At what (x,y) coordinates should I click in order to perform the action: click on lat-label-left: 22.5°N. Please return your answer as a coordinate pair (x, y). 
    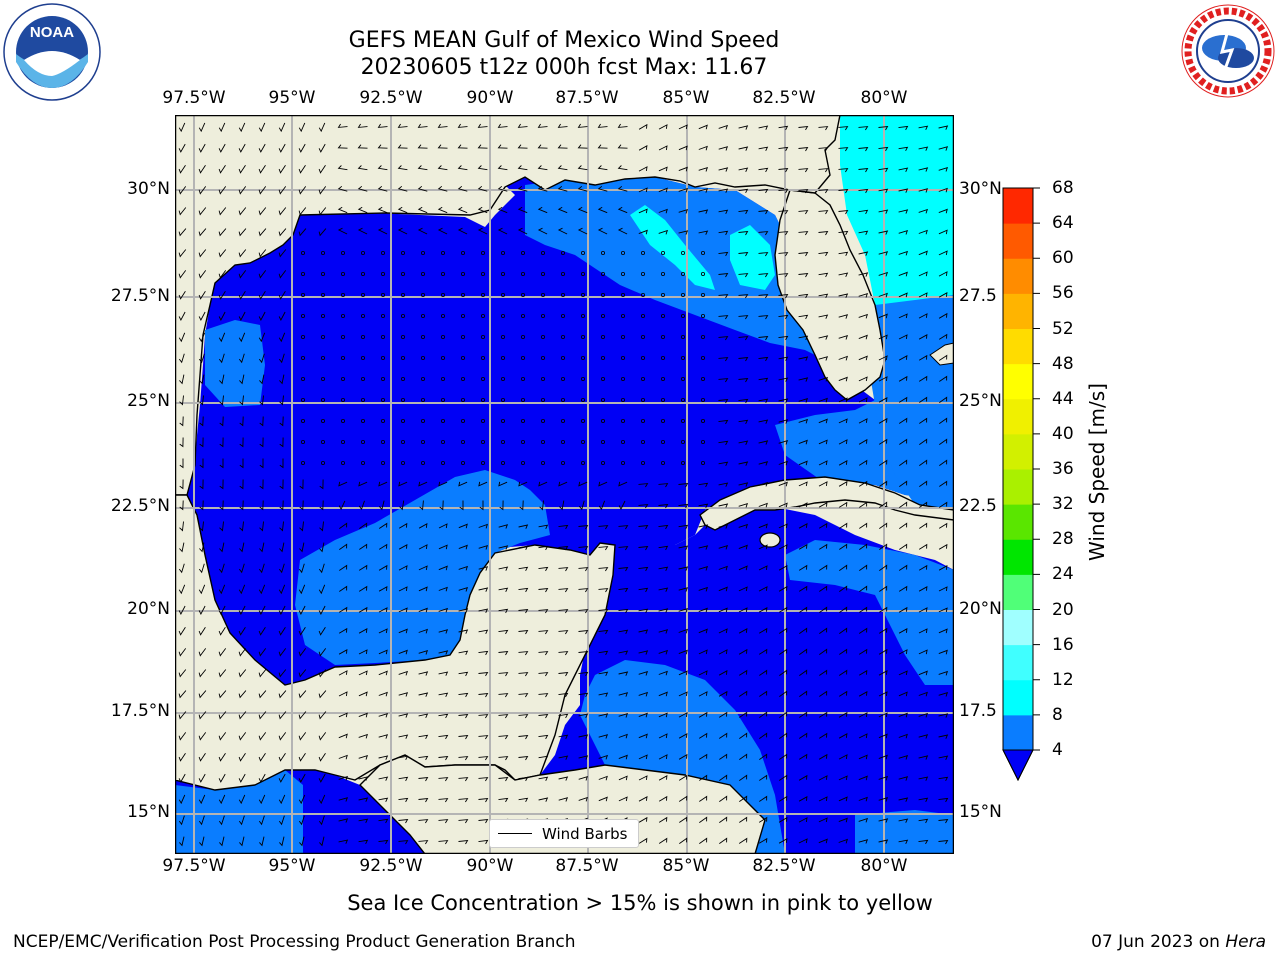
    Looking at the image, I should click on (140, 506).